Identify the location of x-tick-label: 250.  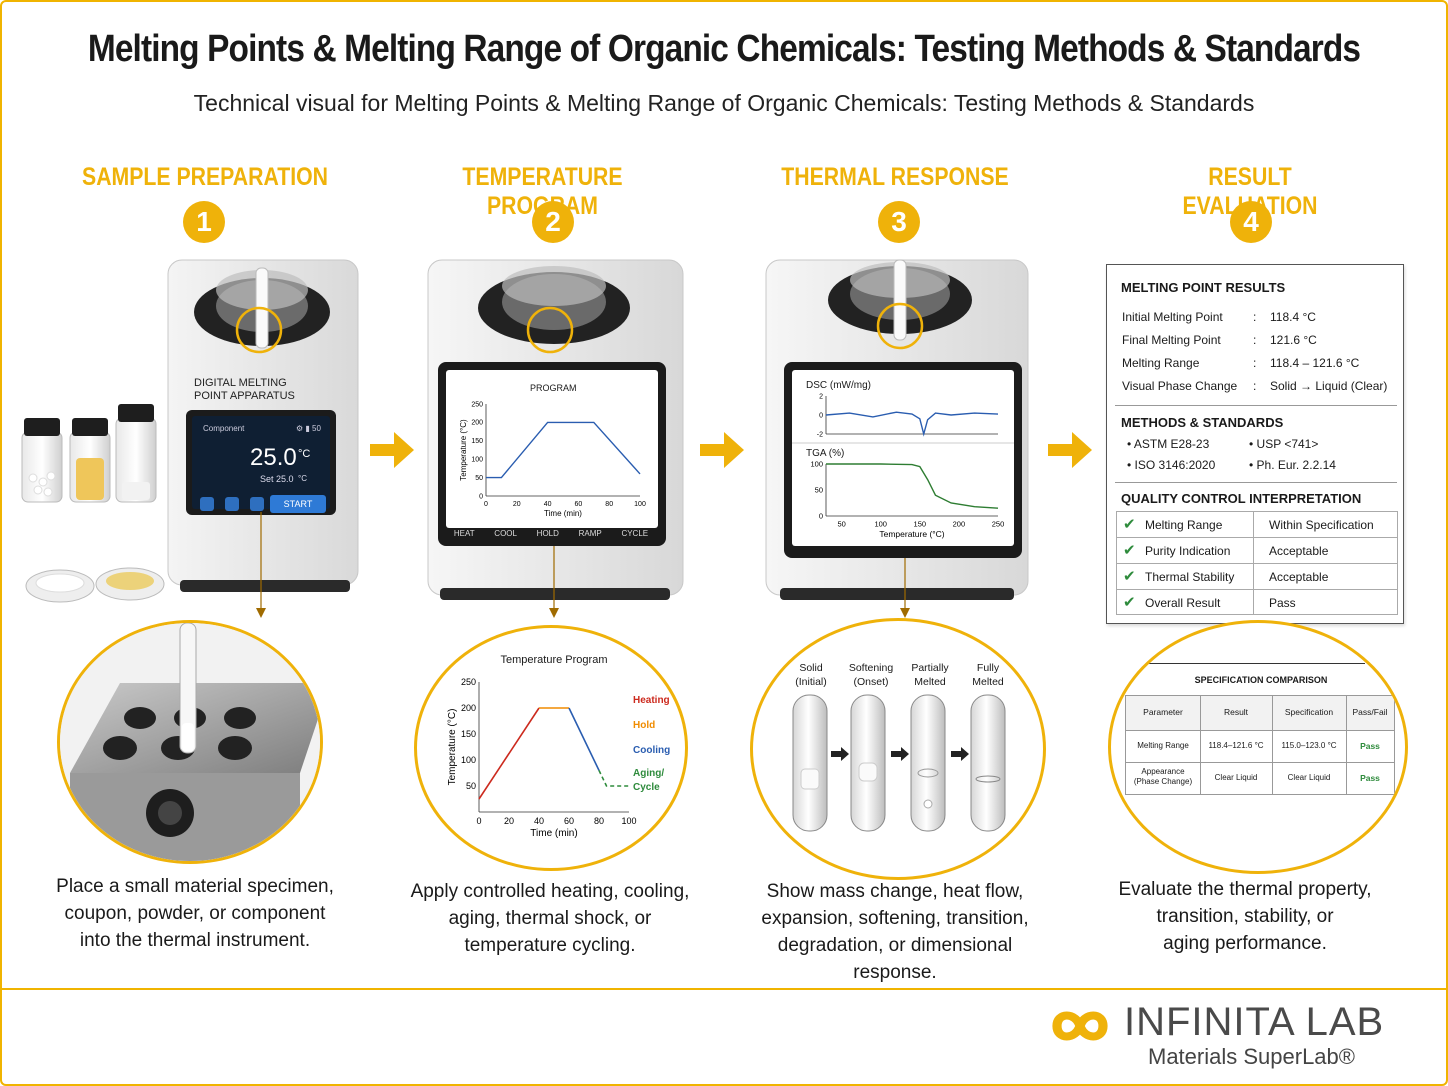
(998, 524).